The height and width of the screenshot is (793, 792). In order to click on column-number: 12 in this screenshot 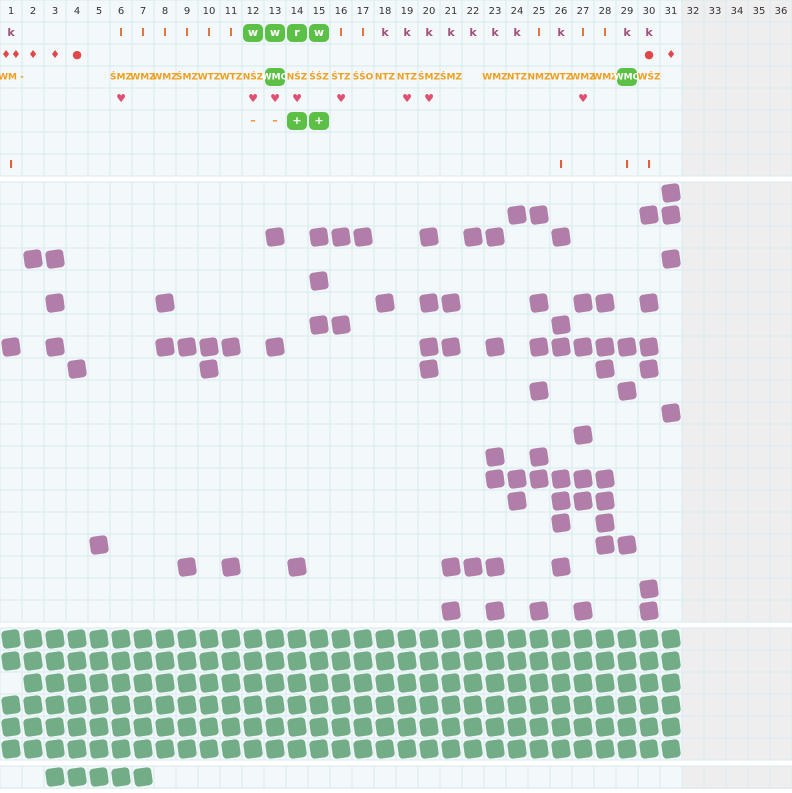, I will do `click(253, 11)`.